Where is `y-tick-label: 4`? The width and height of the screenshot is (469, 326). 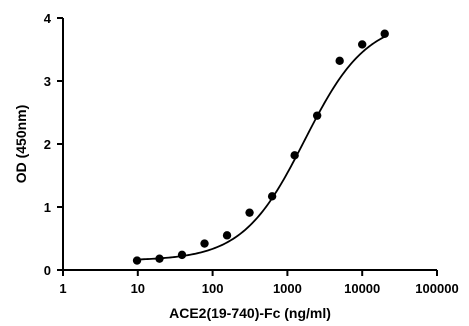
y-tick-label: 4 is located at coordinates (48, 18).